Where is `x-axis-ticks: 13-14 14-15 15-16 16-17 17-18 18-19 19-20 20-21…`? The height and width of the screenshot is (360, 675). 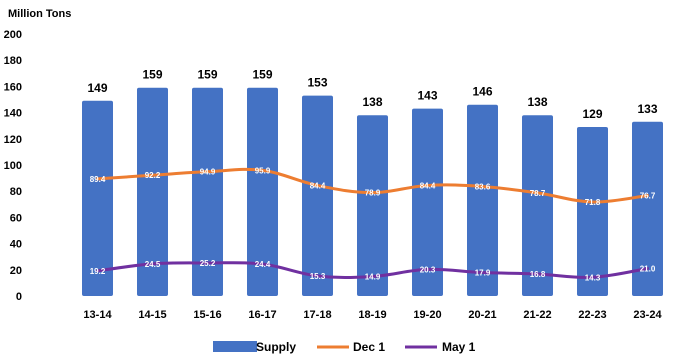 x-axis-ticks: 13-14 14-15 15-16 16-17 17-18 18-19 19-20 20-21… is located at coordinates (372, 315).